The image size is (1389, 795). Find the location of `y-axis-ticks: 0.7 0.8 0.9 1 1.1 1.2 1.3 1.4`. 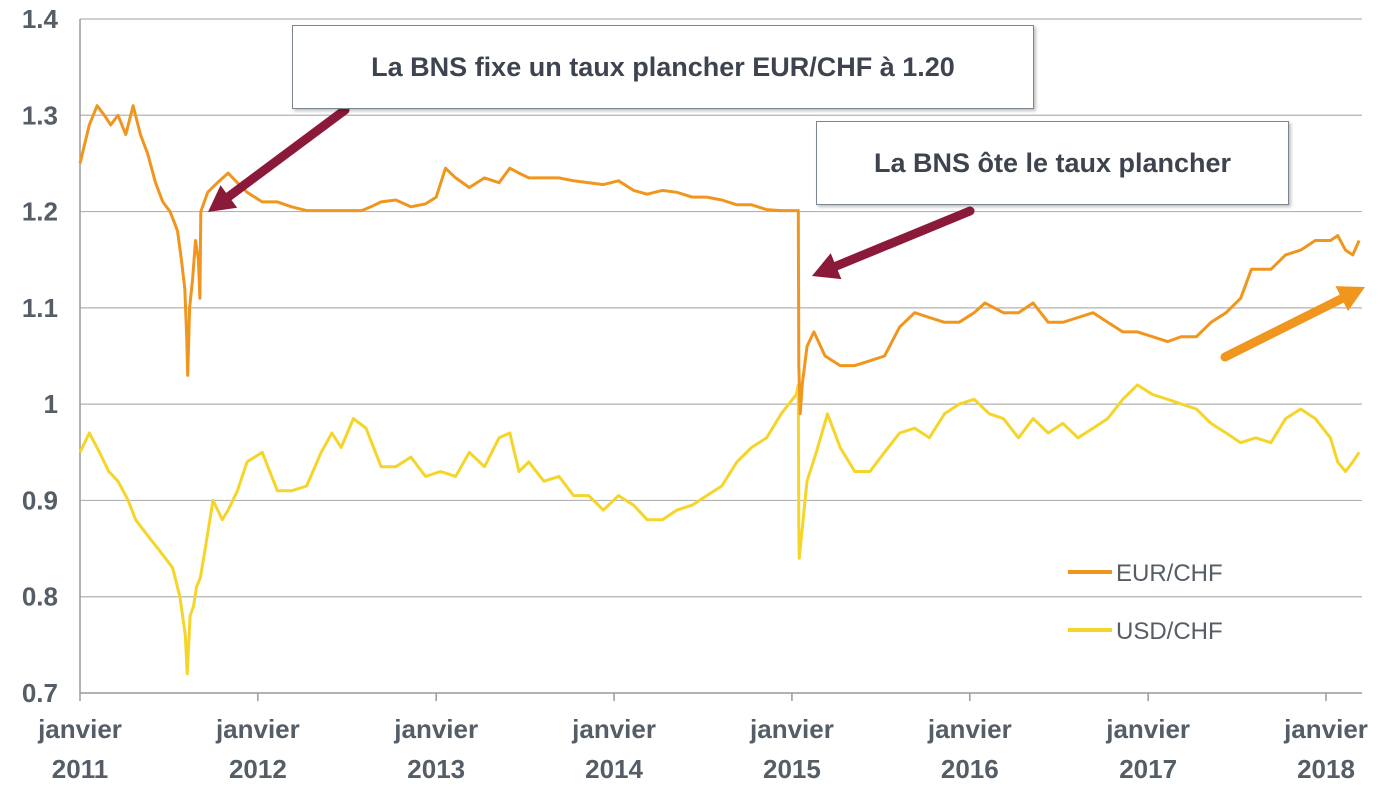

y-axis-ticks: 0.7 0.8 0.9 1 1.1 1.2 1.3 1.4 is located at coordinates (40, 356).